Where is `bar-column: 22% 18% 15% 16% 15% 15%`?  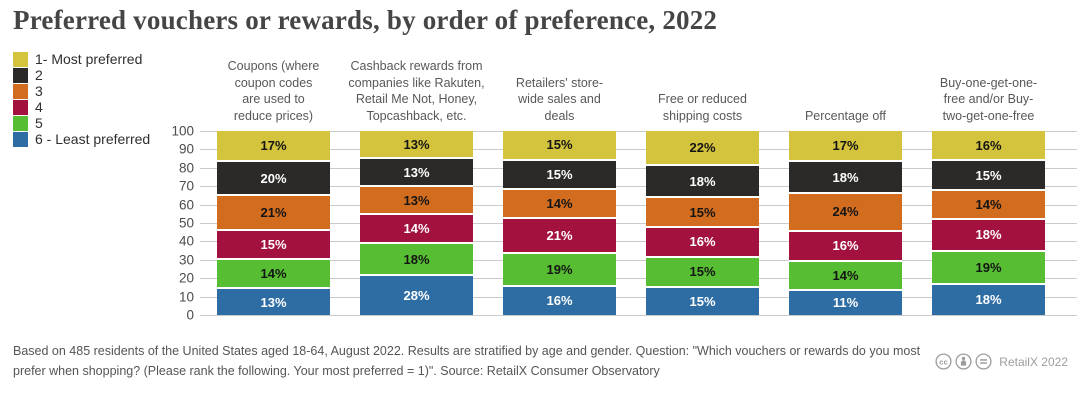 bar-column: 22% 18% 15% 16% 15% 15% is located at coordinates (702, 223).